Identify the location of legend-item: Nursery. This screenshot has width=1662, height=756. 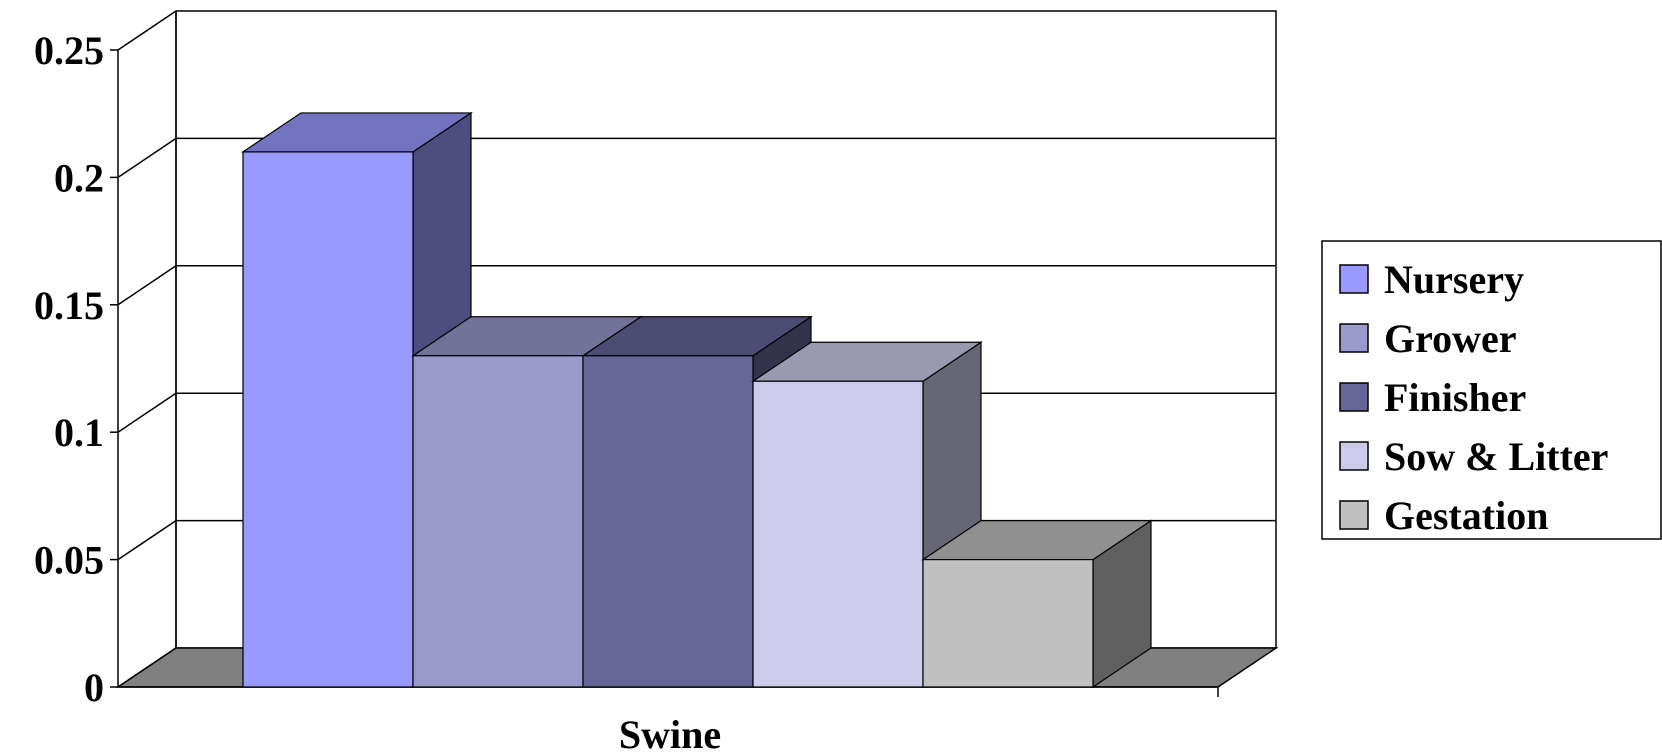
(1431, 279).